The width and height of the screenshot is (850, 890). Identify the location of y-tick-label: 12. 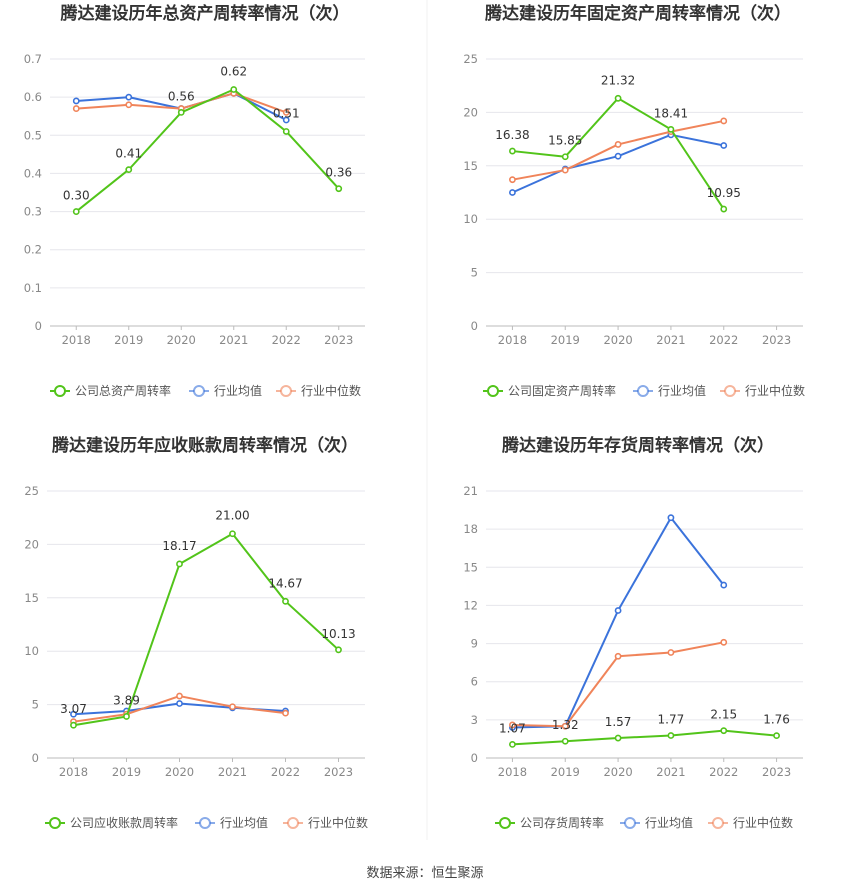
(470, 605).